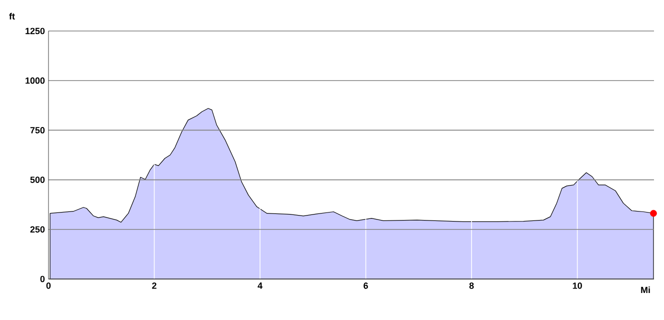 The height and width of the screenshot is (320, 664). I want to click on x-tick-label: 8, so click(471, 285).